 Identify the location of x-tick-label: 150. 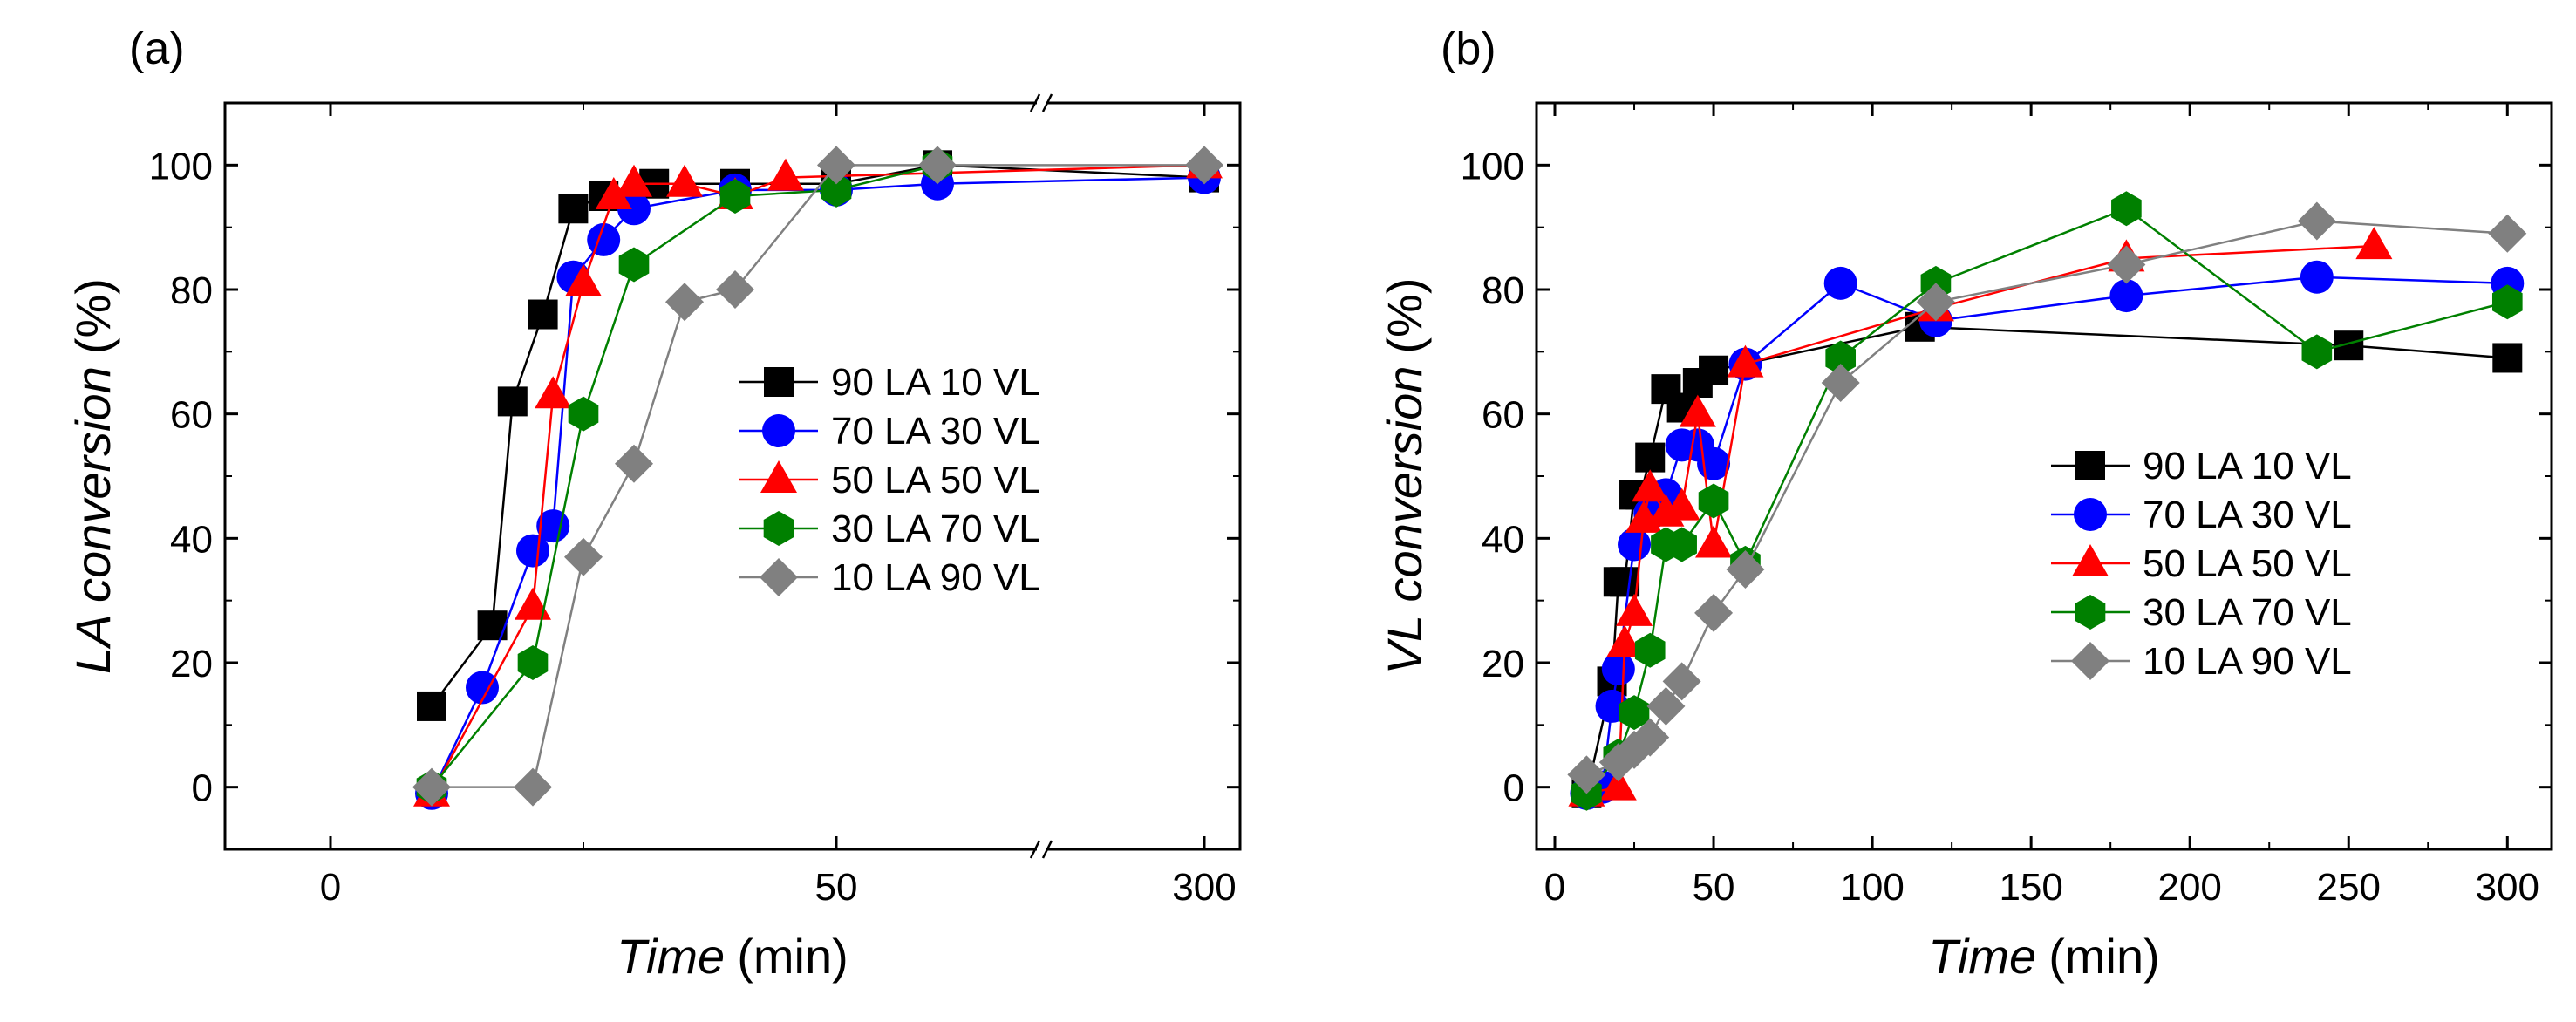
(2031, 888).